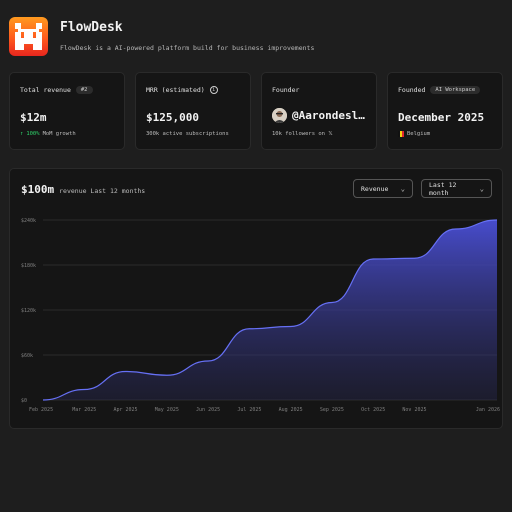  Describe the element at coordinates (414, 410) in the screenshot. I see `x-tick-label: Nov 2025` at that location.